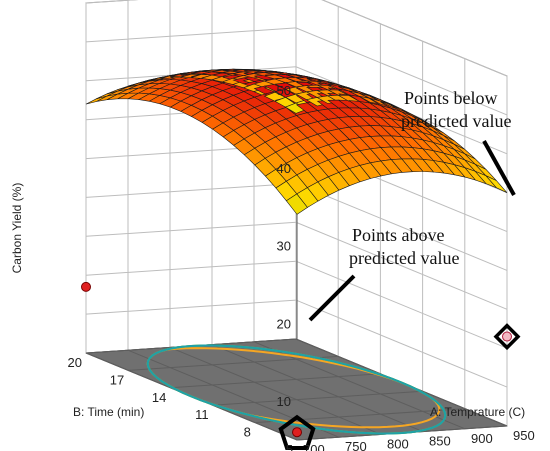 Image resolution: width=550 pixels, height=451 pixels. What do you see at coordinates (477, 412) in the screenshot?
I see `x-axis-label: A: Temprature (C)` at bounding box center [477, 412].